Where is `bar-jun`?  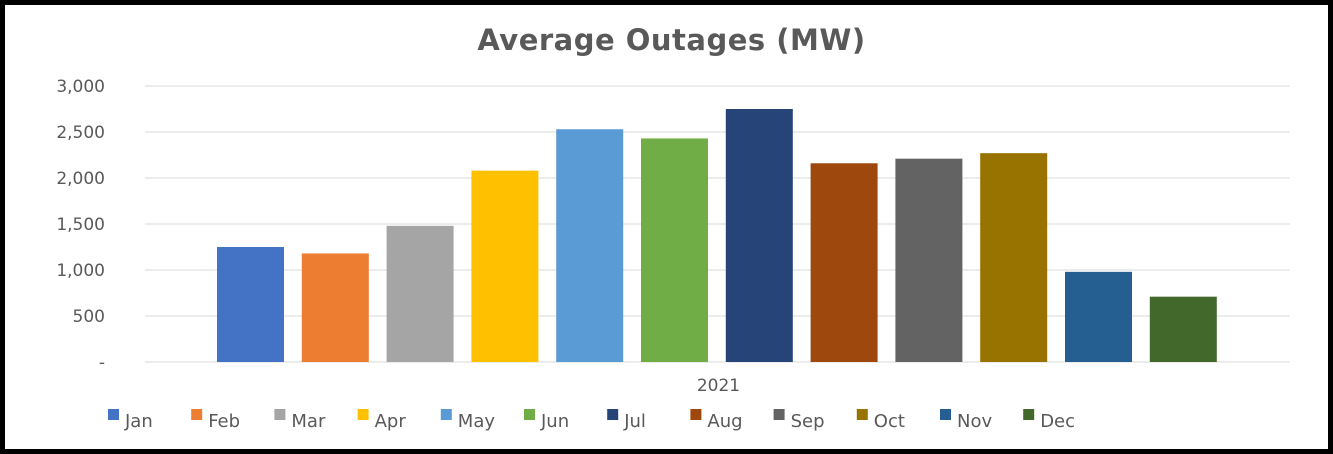
bar-jun is located at coordinates (674, 250).